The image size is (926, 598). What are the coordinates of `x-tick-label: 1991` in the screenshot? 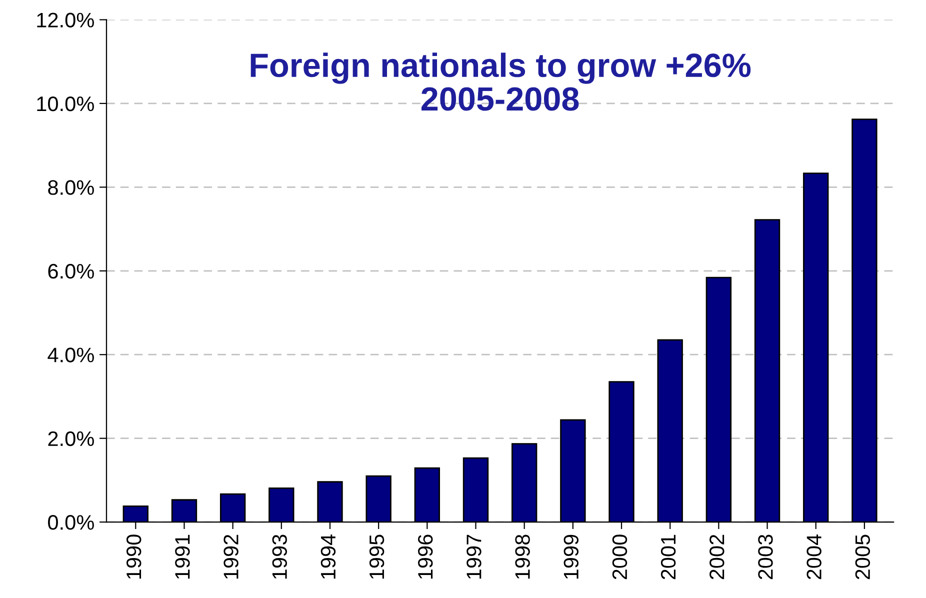 It's located at (182, 556).